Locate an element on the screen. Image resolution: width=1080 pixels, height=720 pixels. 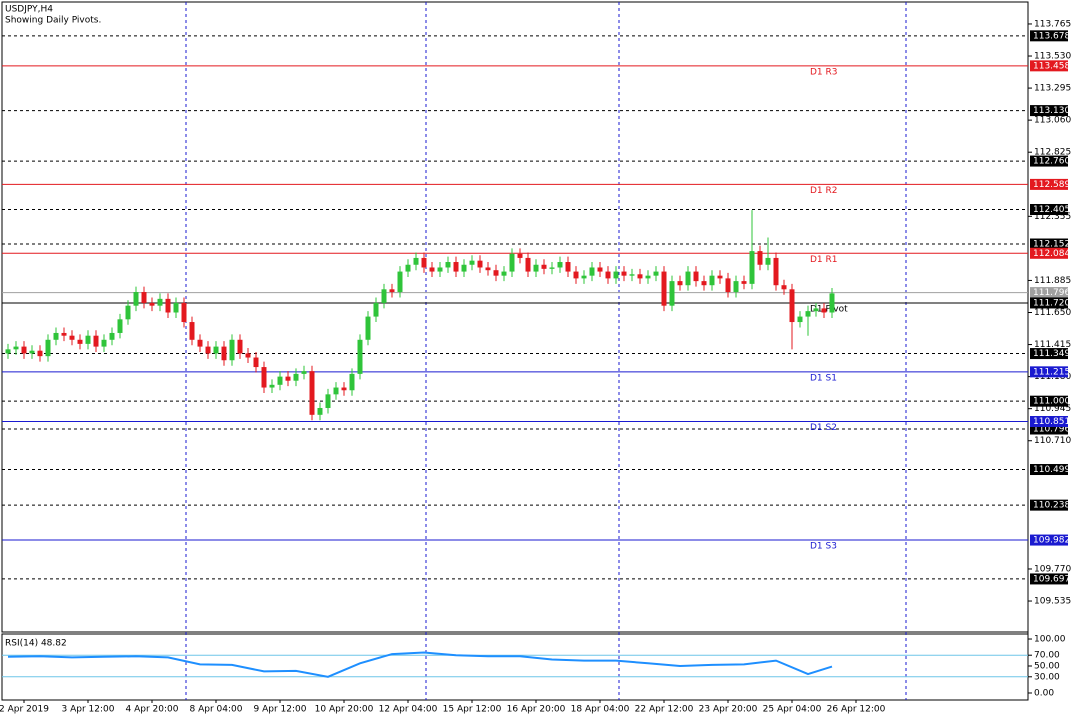
level-label: 110.796 is located at coordinates (1051, 430).